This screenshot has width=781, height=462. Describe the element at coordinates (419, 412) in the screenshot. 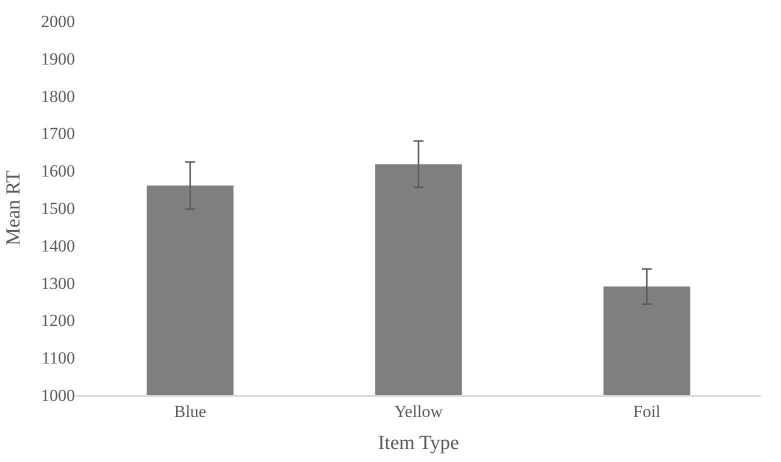

I see `x-tick-label: Yellow` at that location.